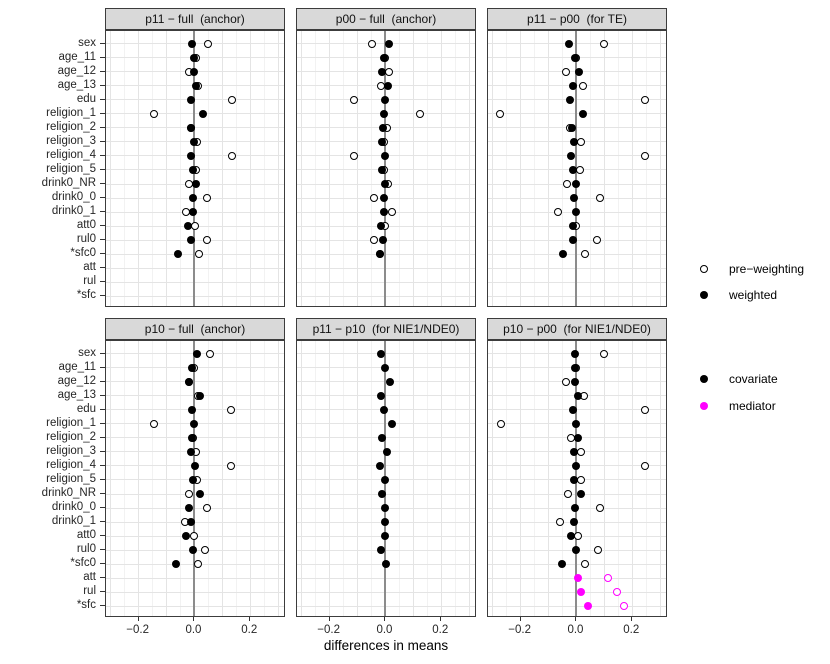 The height and width of the screenshot is (664, 830). I want to click on y-axis-label: religion_1, so click(71, 112).